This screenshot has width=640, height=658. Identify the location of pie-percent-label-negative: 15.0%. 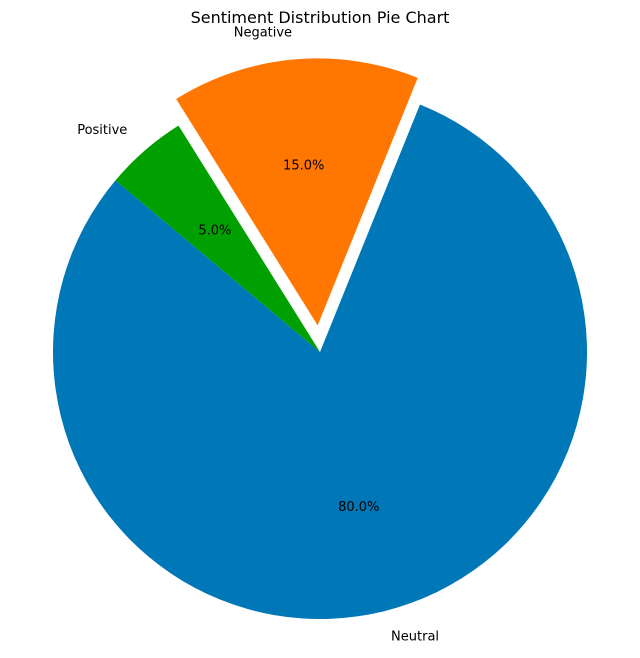
(303, 165).